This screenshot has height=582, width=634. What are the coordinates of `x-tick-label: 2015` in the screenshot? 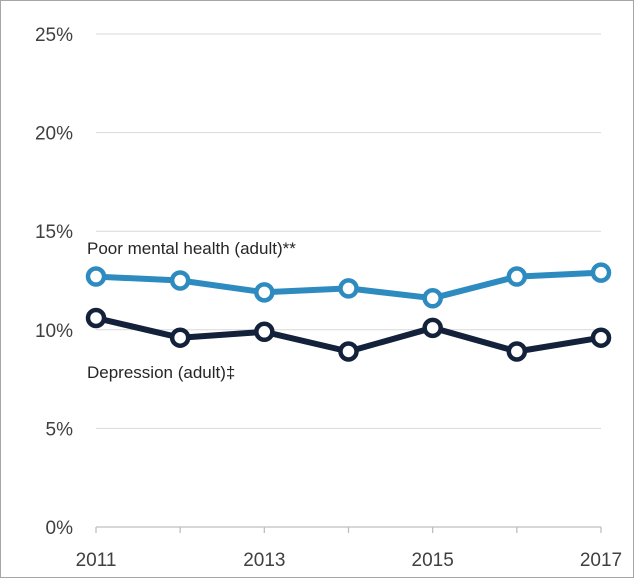 It's located at (433, 560).